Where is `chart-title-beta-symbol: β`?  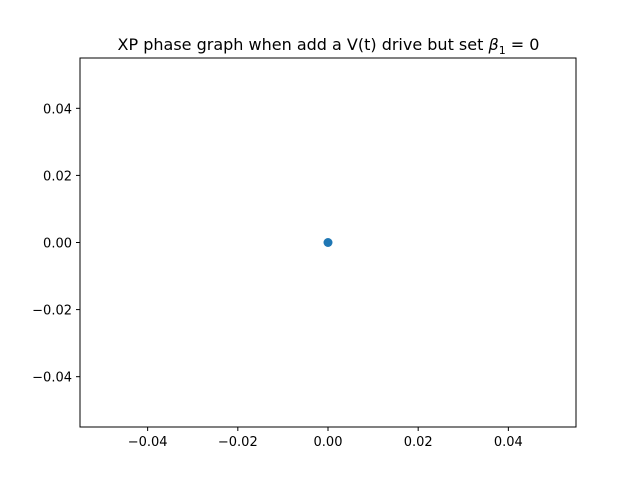
chart-title-beta-symbol: β is located at coordinates (492, 44).